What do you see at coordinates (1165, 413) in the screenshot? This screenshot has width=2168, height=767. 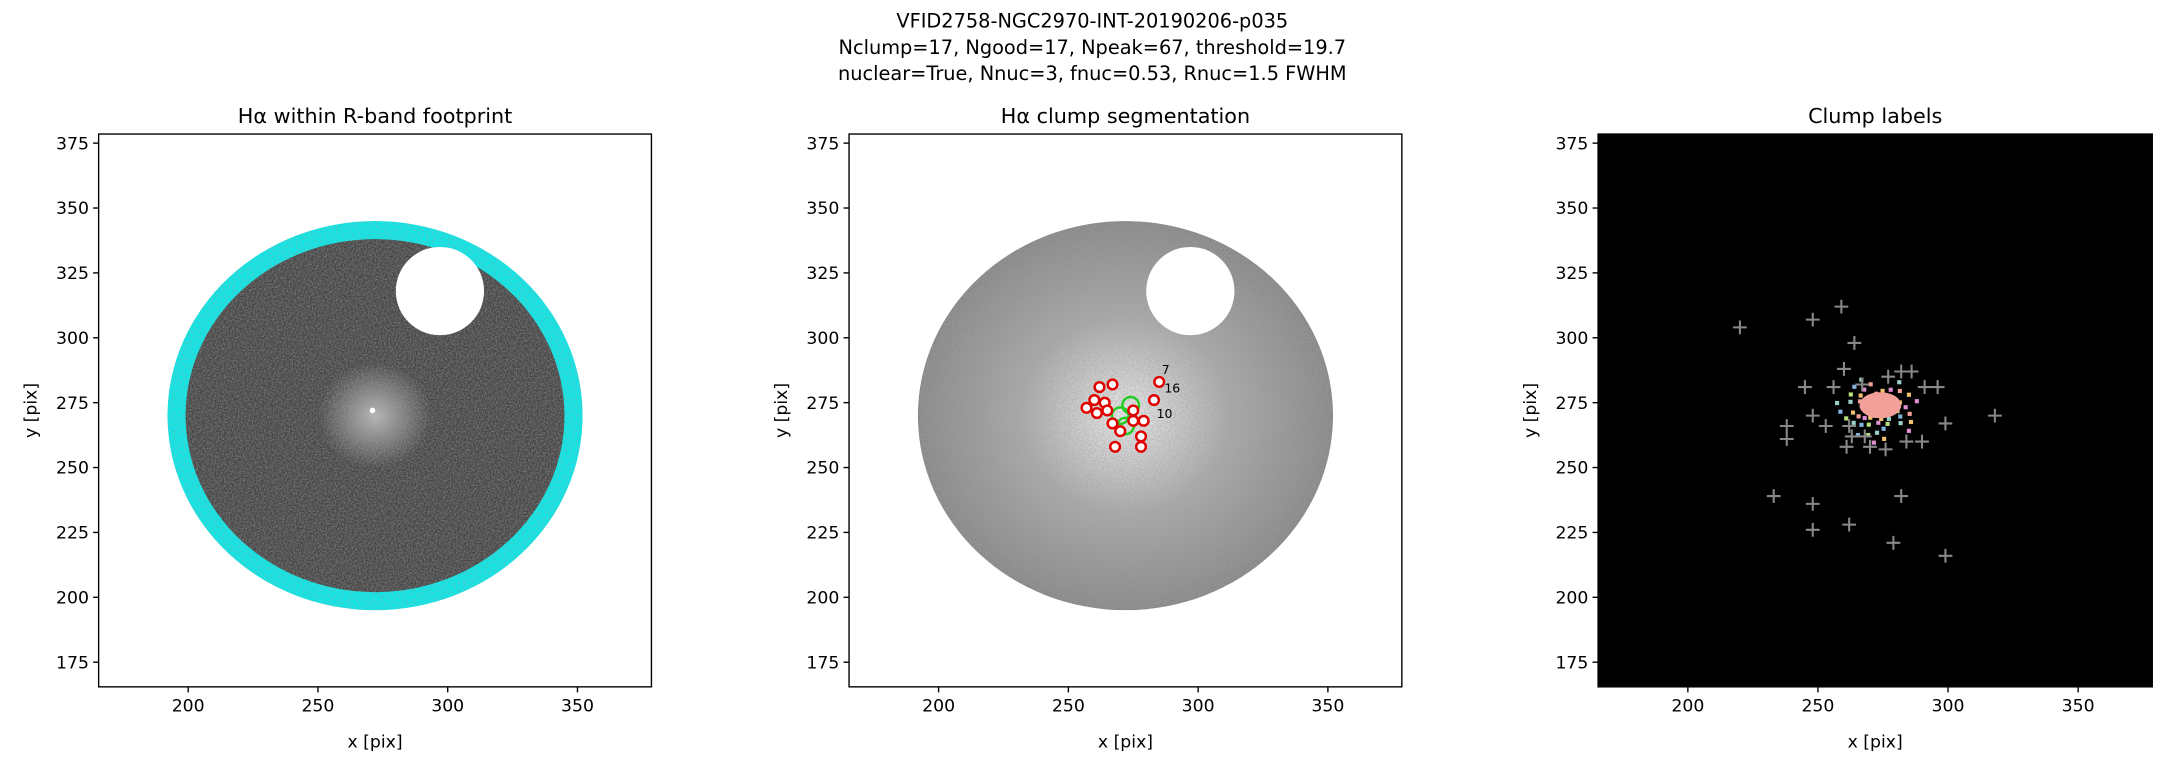 I see `annotation: 10` at bounding box center [1165, 413].